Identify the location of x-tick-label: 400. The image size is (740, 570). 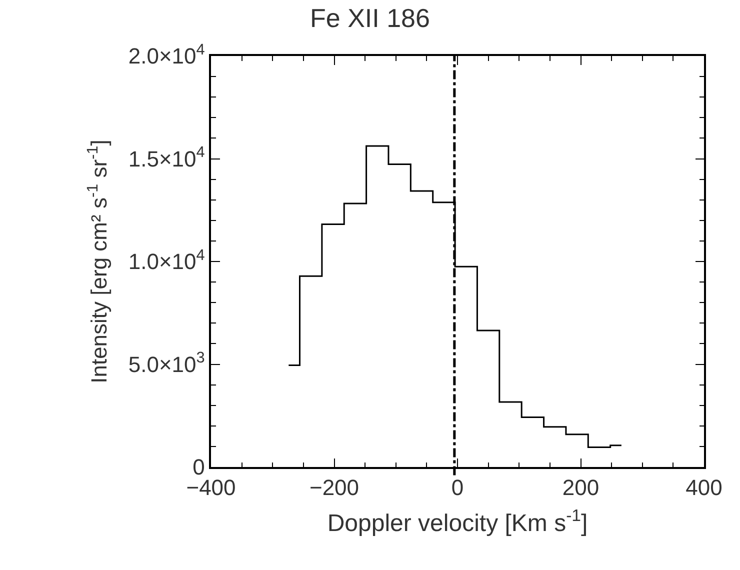
(704, 487).